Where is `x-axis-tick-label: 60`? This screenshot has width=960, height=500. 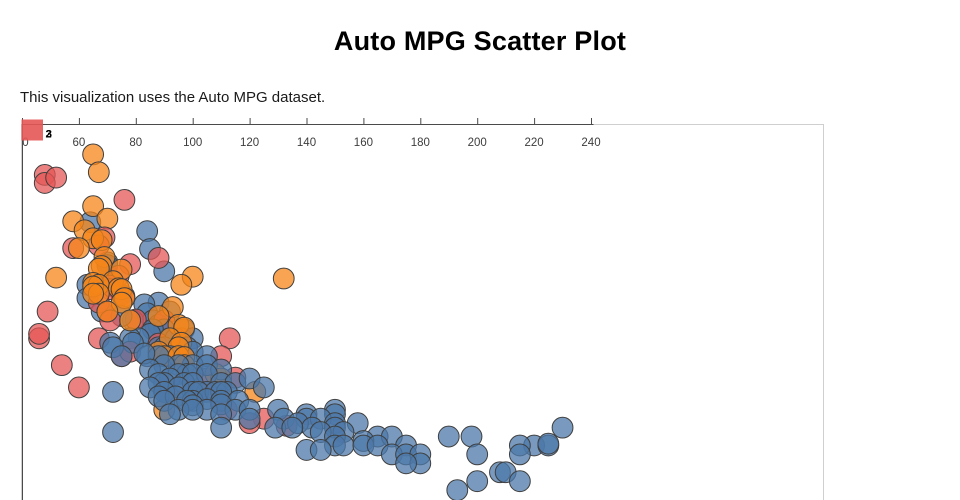
x-axis-tick-label: 60 is located at coordinates (79, 143).